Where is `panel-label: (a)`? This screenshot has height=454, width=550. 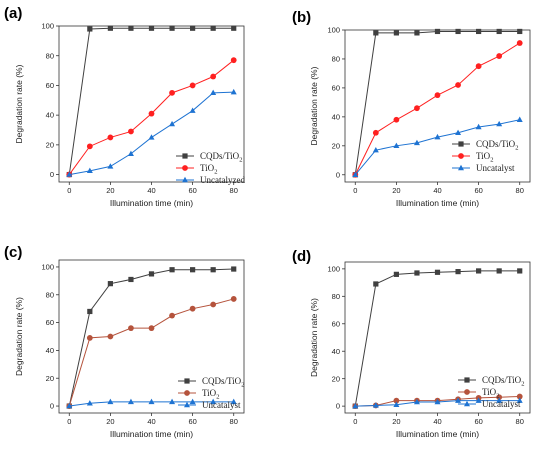 panel-label: (a) is located at coordinates (13, 13).